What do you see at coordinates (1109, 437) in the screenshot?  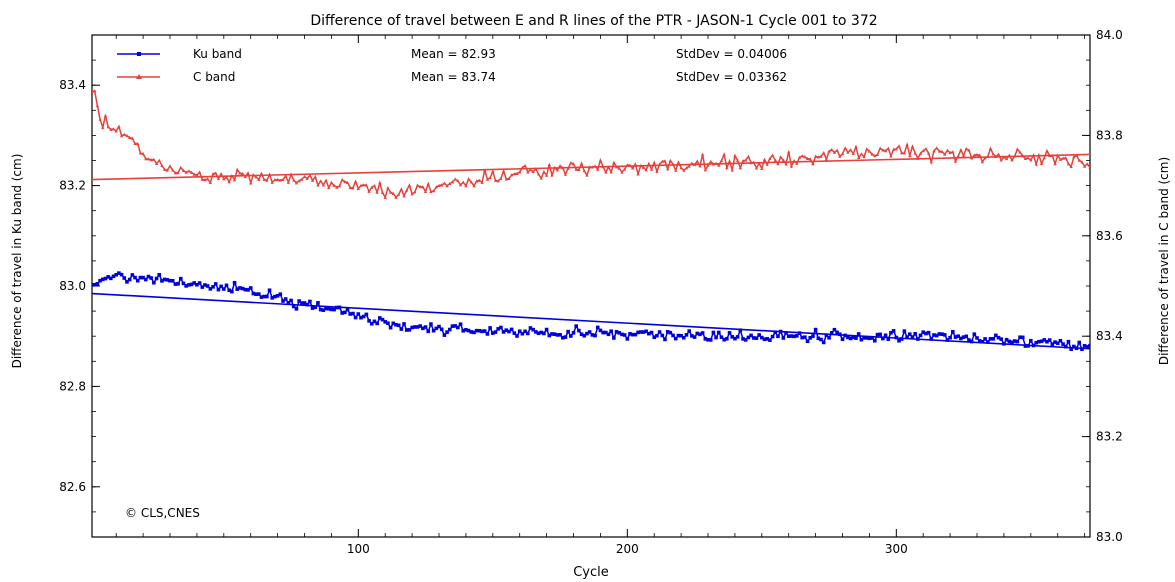 I see `y-right-tick-label: 83.2` at bounding box center [1109, 437].